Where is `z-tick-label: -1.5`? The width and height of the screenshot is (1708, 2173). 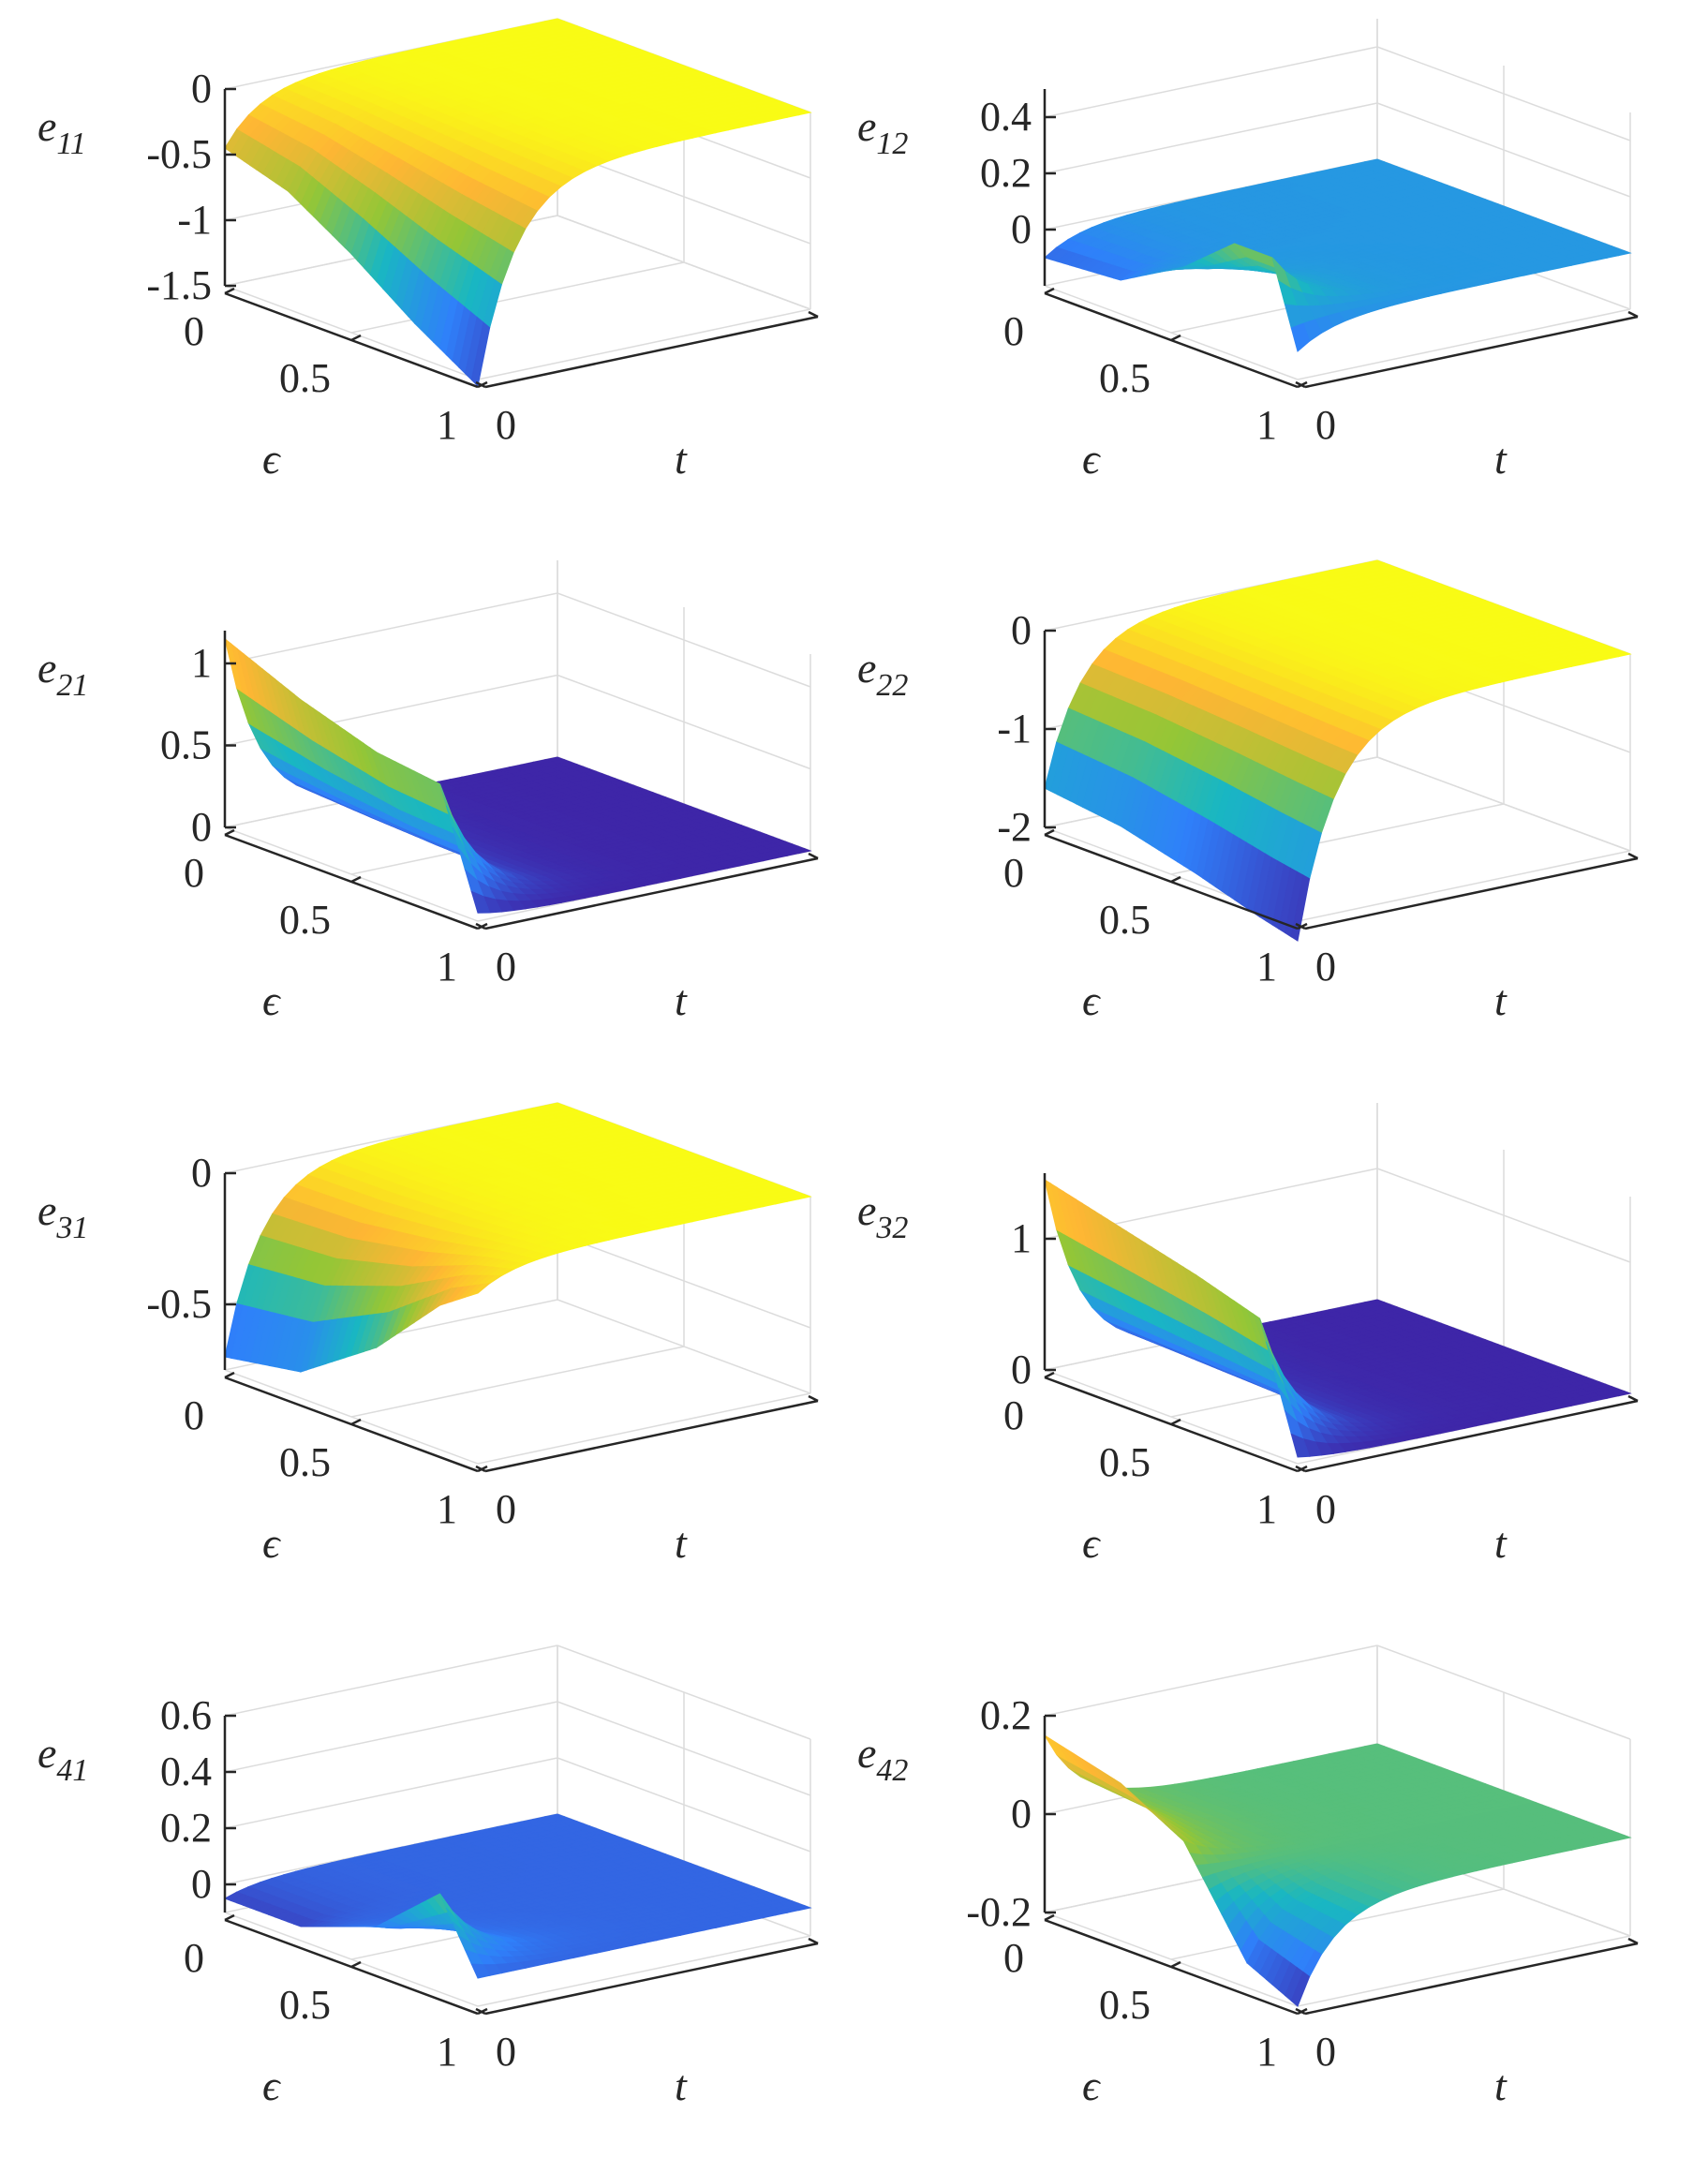
z-tick-label: -1.5 is located at coordinates (179, 285).